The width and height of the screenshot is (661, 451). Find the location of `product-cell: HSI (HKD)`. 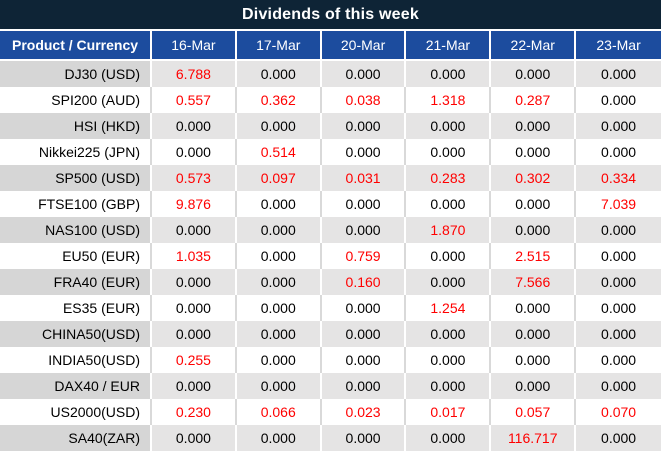

product-cell: HSI (HKD) is located at coordinates (76, 126).